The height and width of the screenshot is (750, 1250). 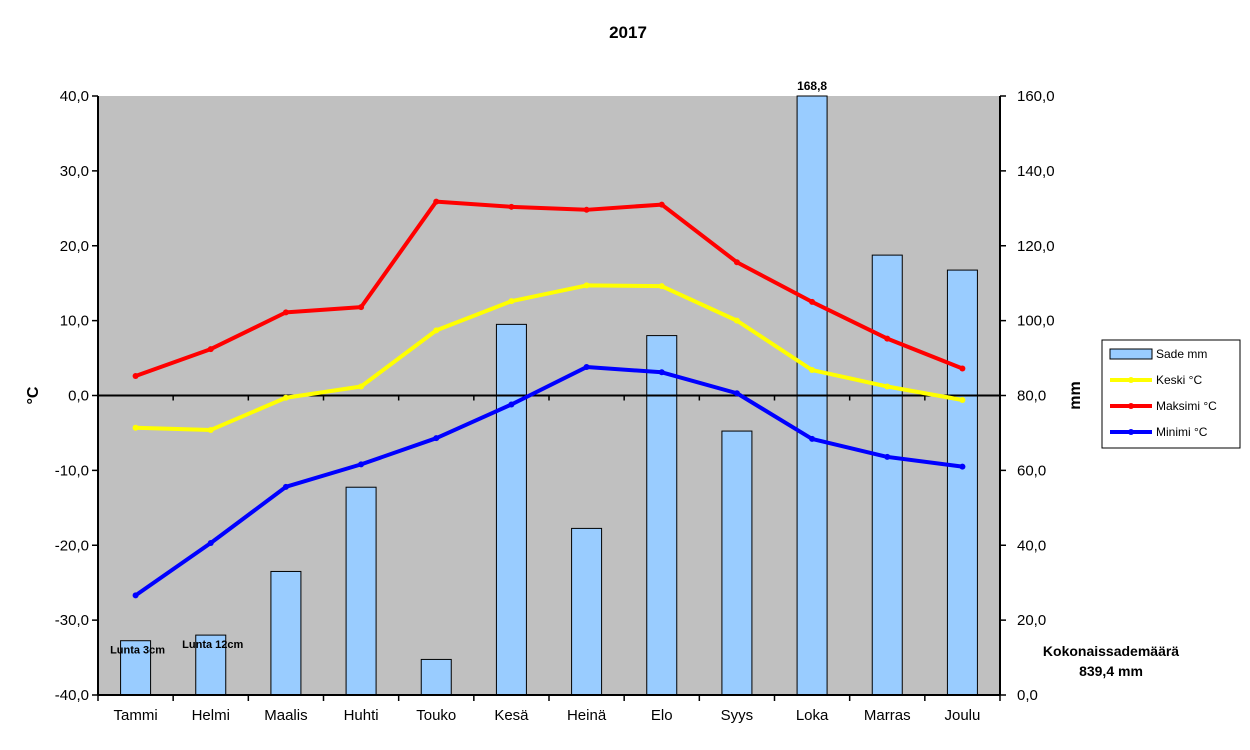 I want to click on x-tick-label: Maalis, so click(x=285, y=715).